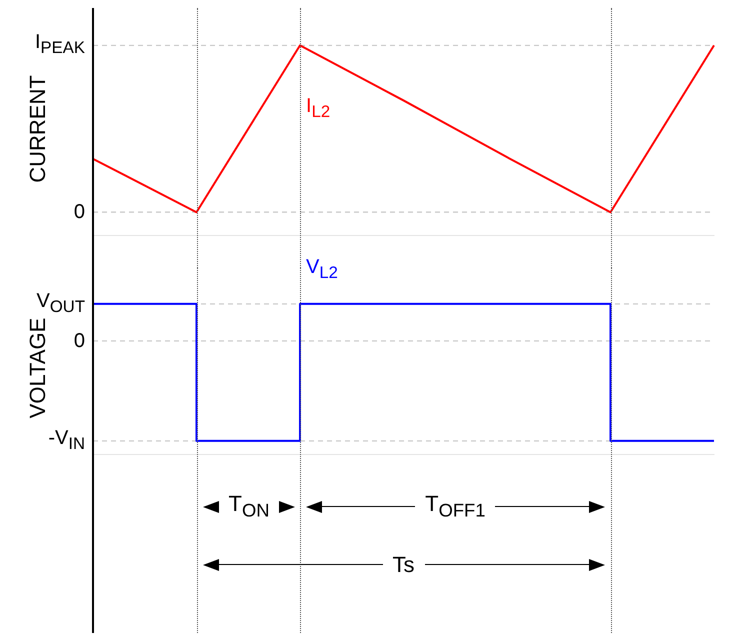  Describe the element at coordinates (249, 506) in the screenshot. I see `text: T$_{ON}$` at that location.